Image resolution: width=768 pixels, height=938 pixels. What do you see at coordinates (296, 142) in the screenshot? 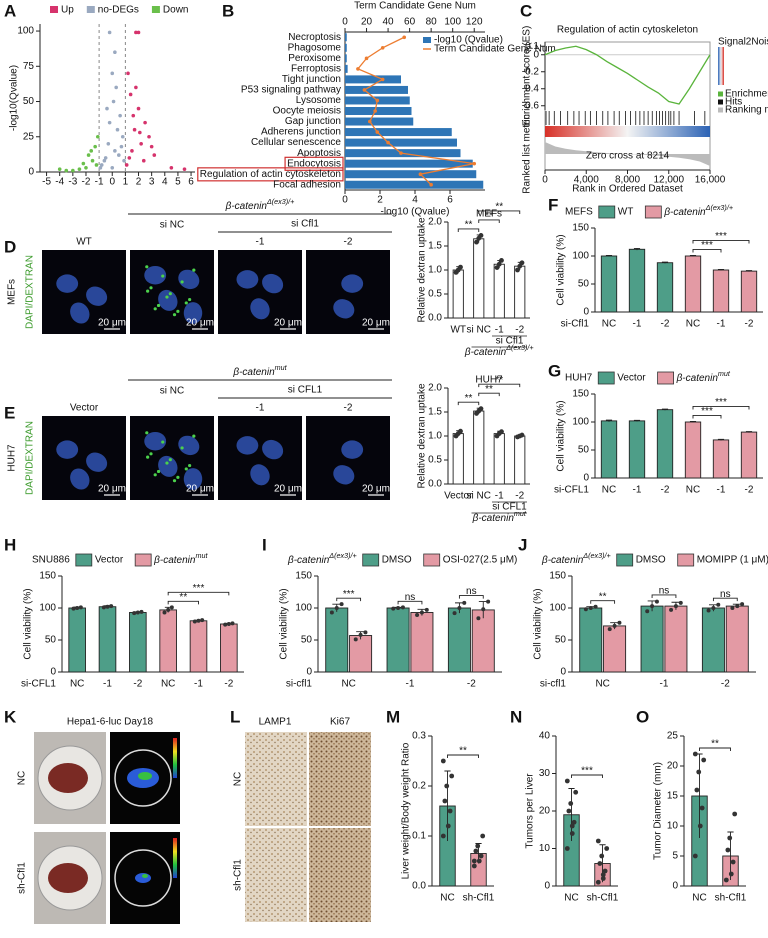
I see `category-label: Cellular senescence` at bounding box center [296, 142].